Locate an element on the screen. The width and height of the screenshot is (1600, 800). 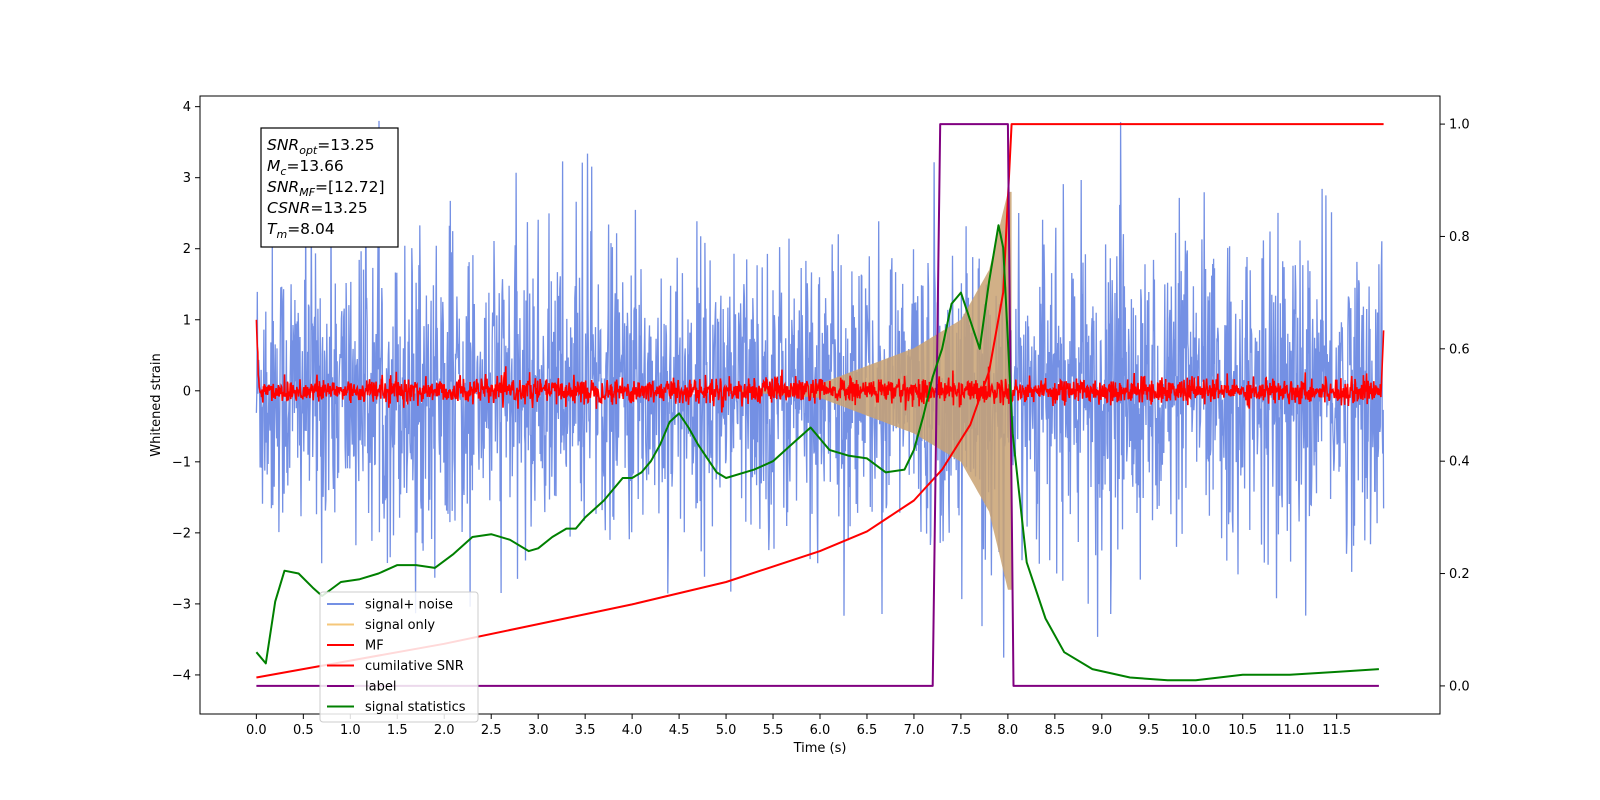
x-tick-label: 6.5 is located at coordinates (867, 730).